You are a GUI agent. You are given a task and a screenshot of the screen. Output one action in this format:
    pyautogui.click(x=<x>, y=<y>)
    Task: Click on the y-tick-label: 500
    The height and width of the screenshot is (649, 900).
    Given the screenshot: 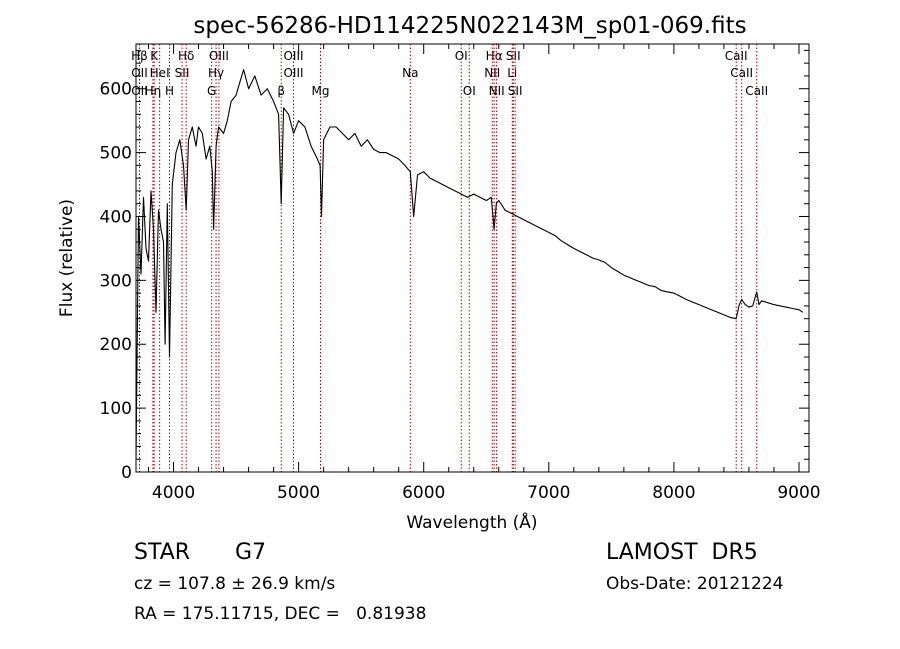 What is the action you would take?
    pyautogui.click(x=116, y=154)
    